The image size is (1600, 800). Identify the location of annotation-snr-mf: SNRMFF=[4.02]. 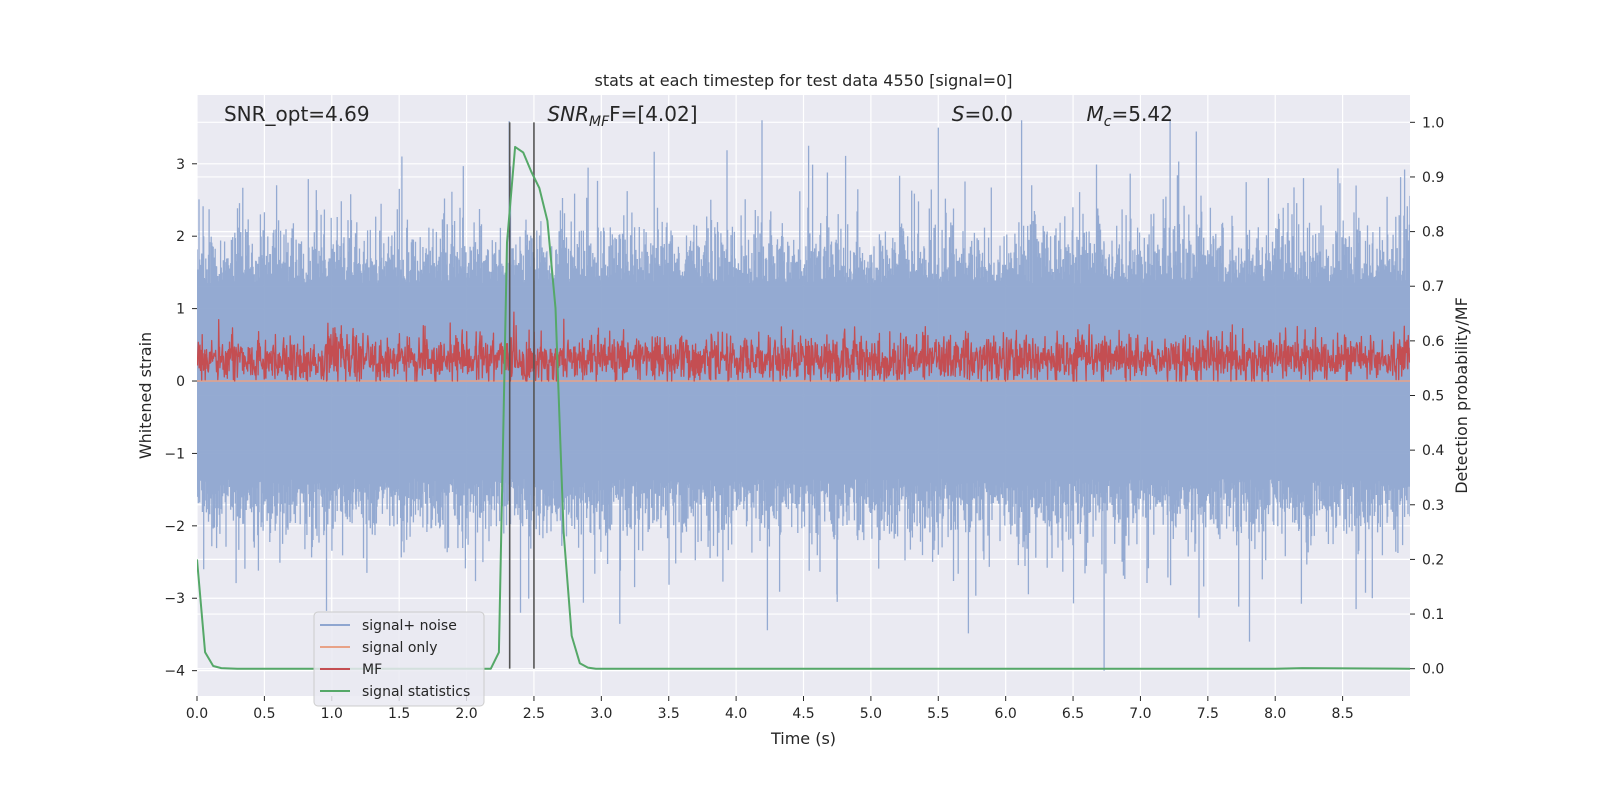
(622, 116).